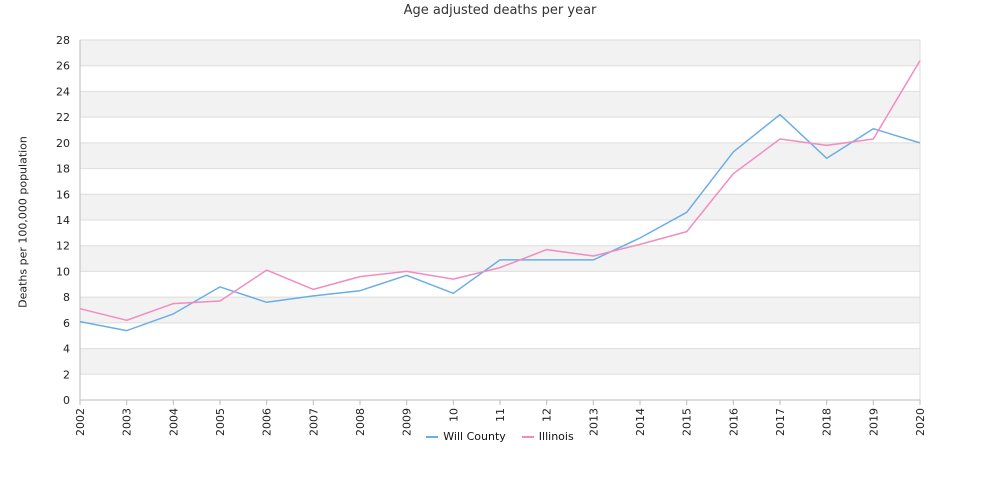 The image size is (1000, 500). What do you see at coordinates (500, 10) in the screenshot?
I see `chart-title: Age adjusted deaths per year` at bounding box center [500, 10].